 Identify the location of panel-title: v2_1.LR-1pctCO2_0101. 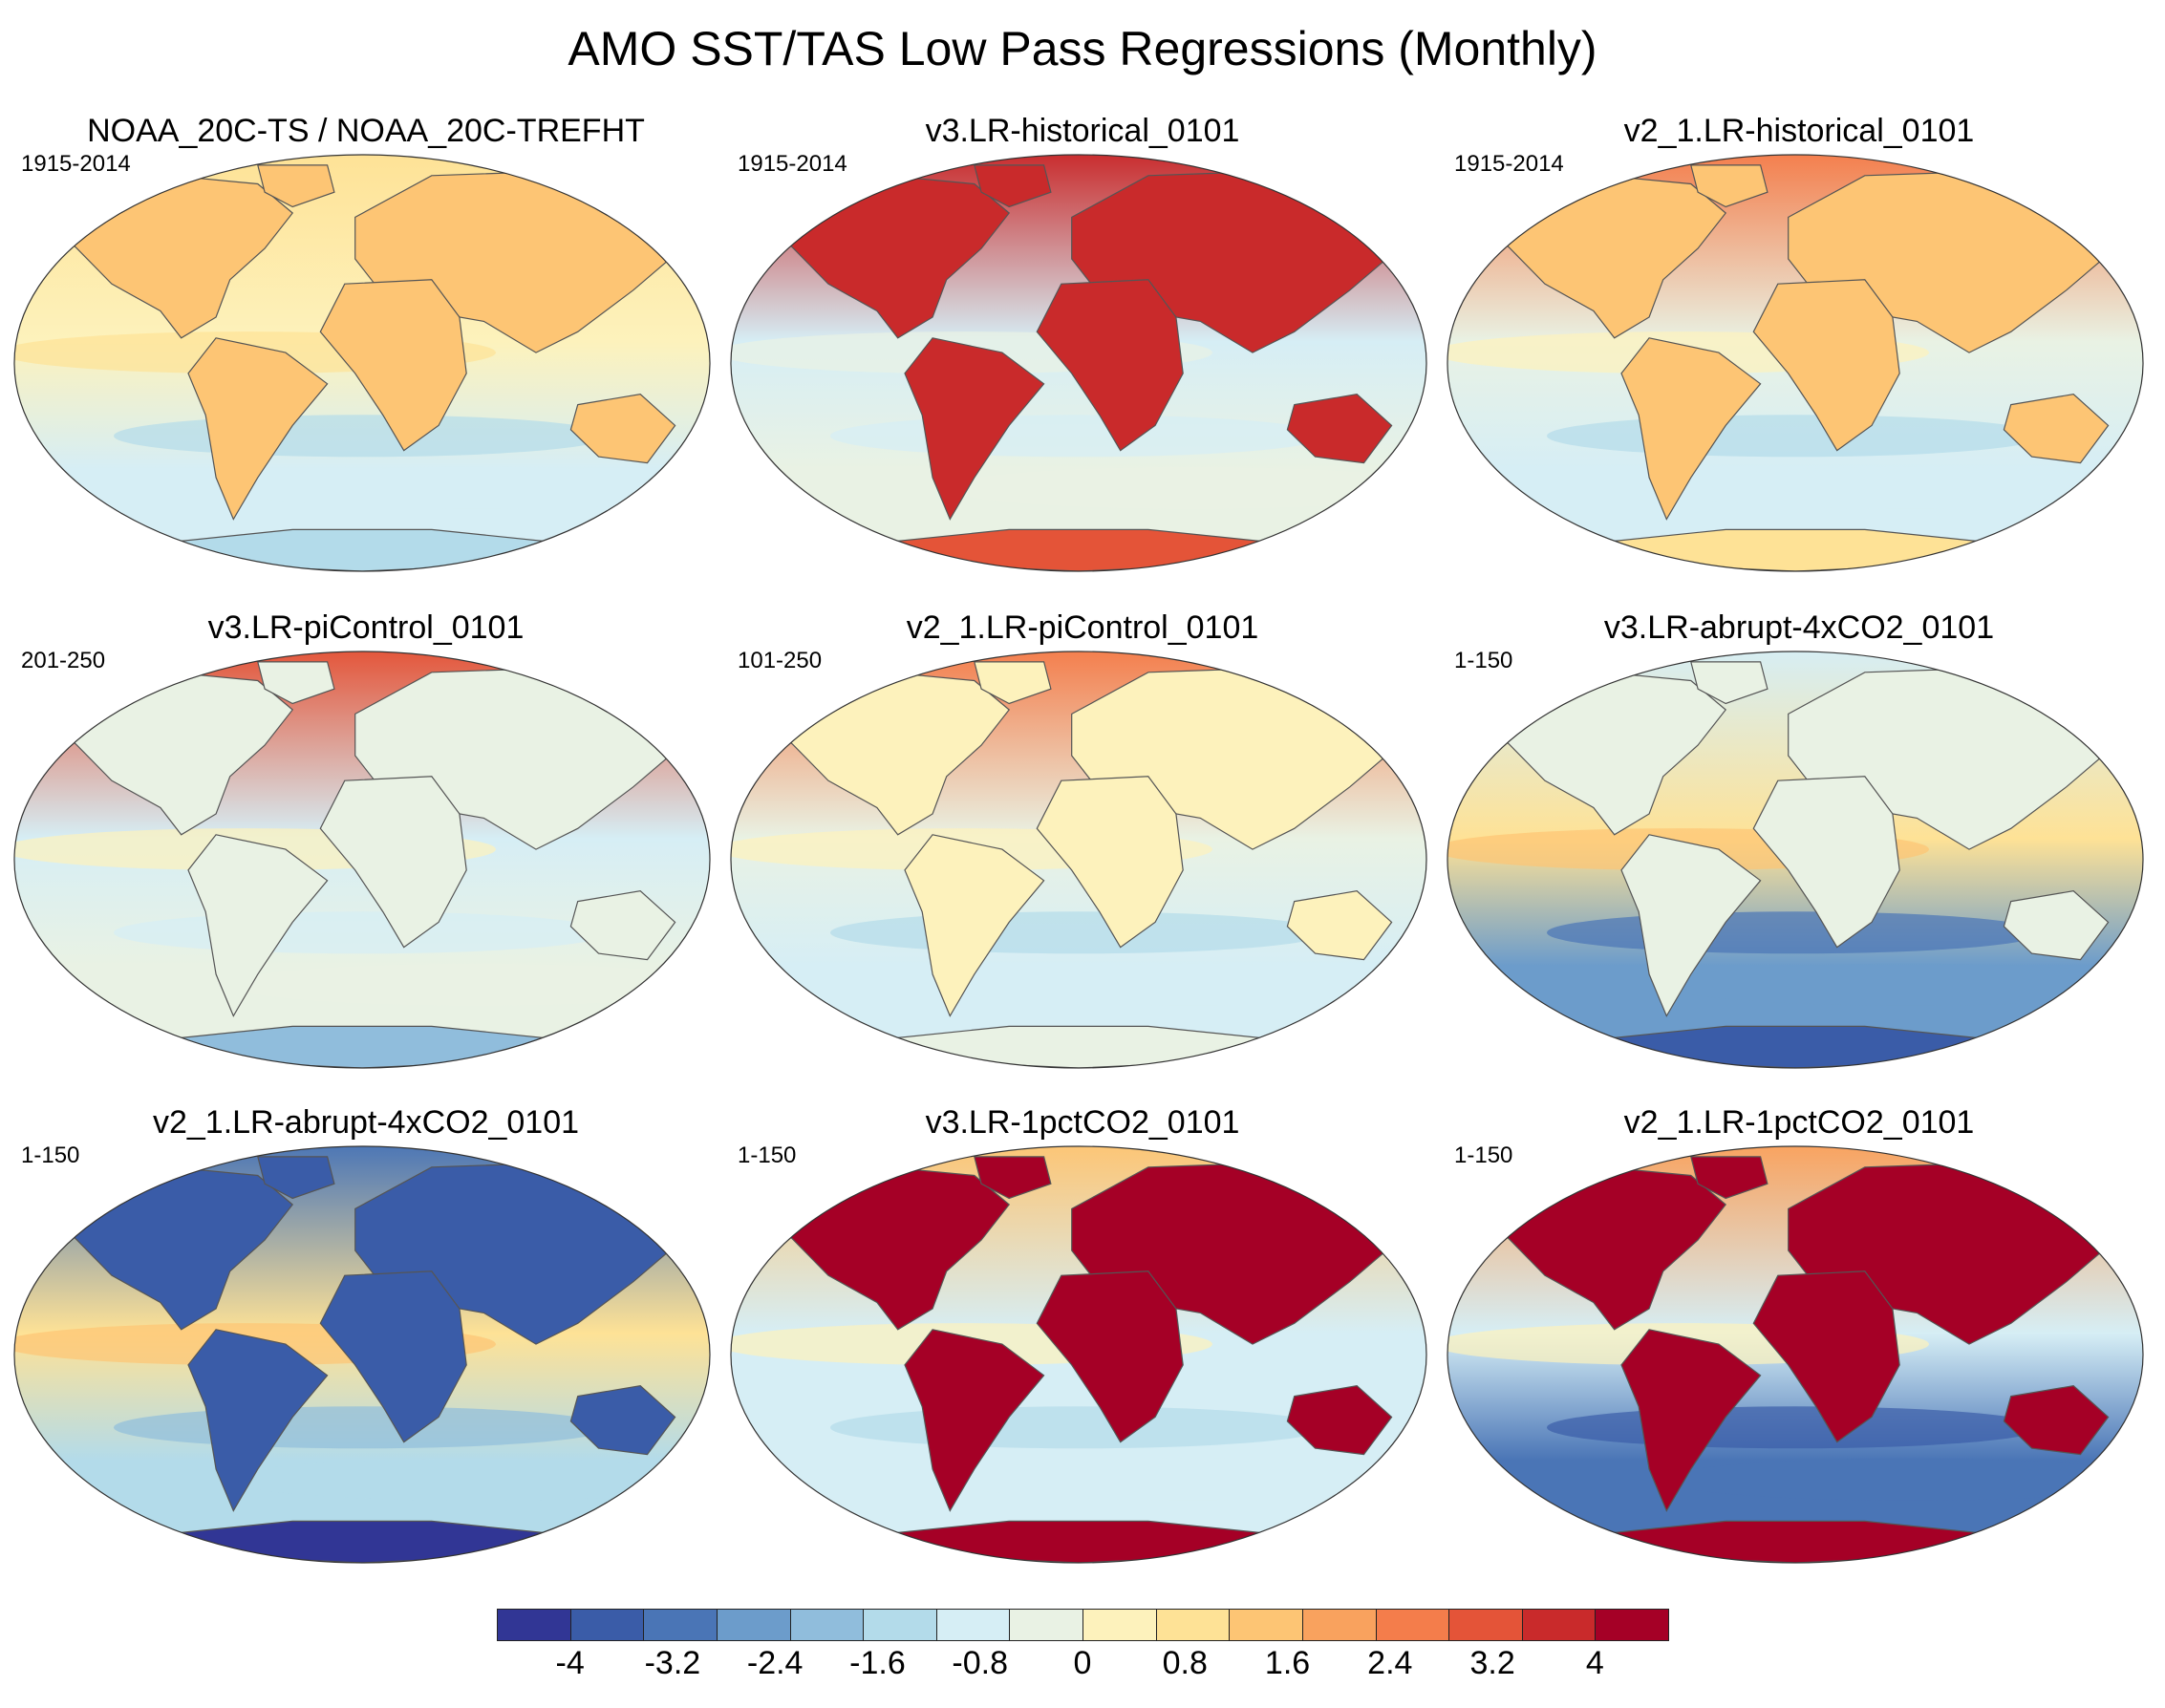
(1799, 1122).